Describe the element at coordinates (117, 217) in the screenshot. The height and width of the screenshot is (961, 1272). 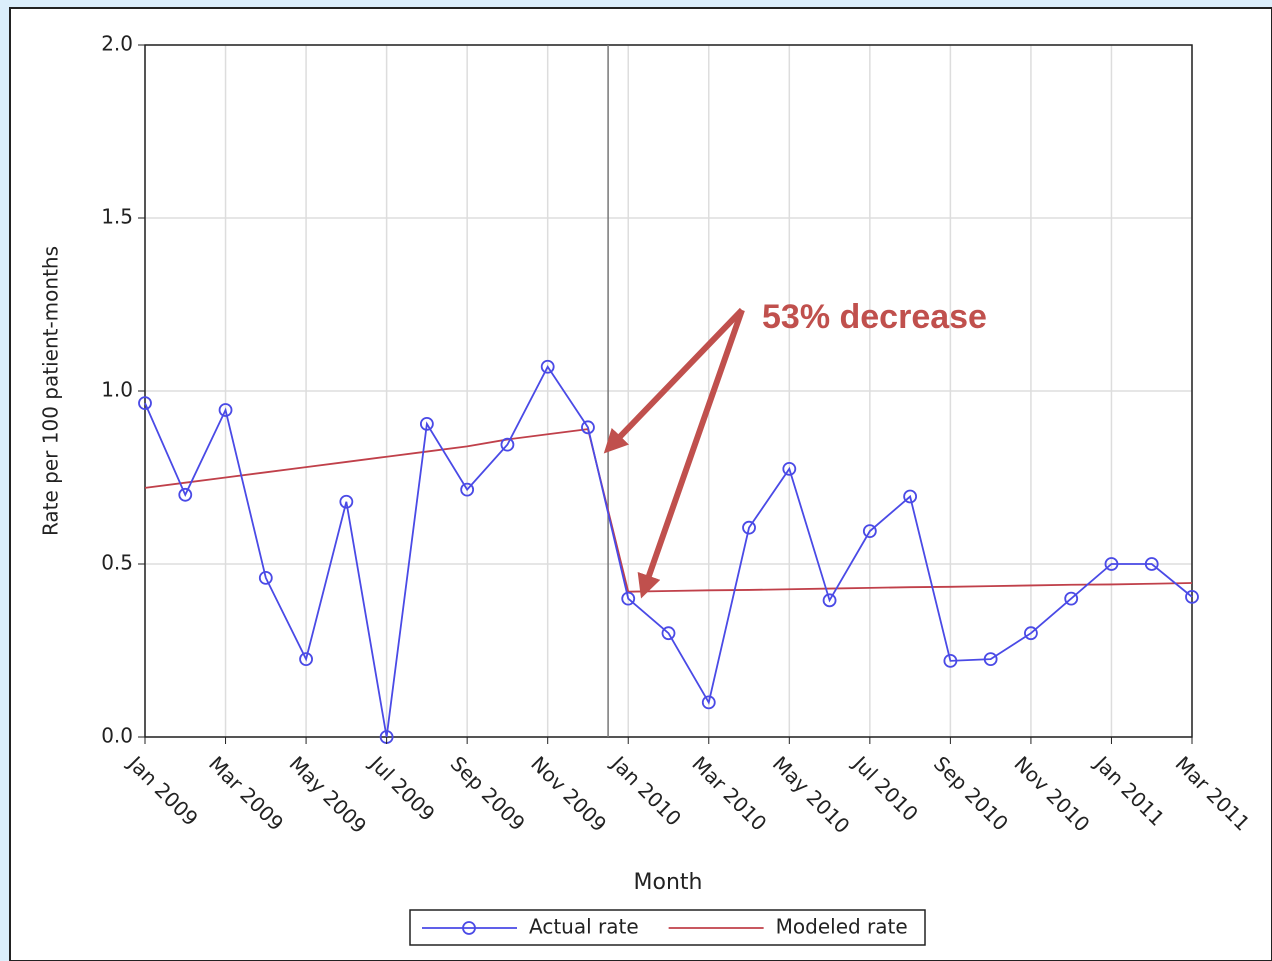
I see `y-tick-label: 1.5` at that location.